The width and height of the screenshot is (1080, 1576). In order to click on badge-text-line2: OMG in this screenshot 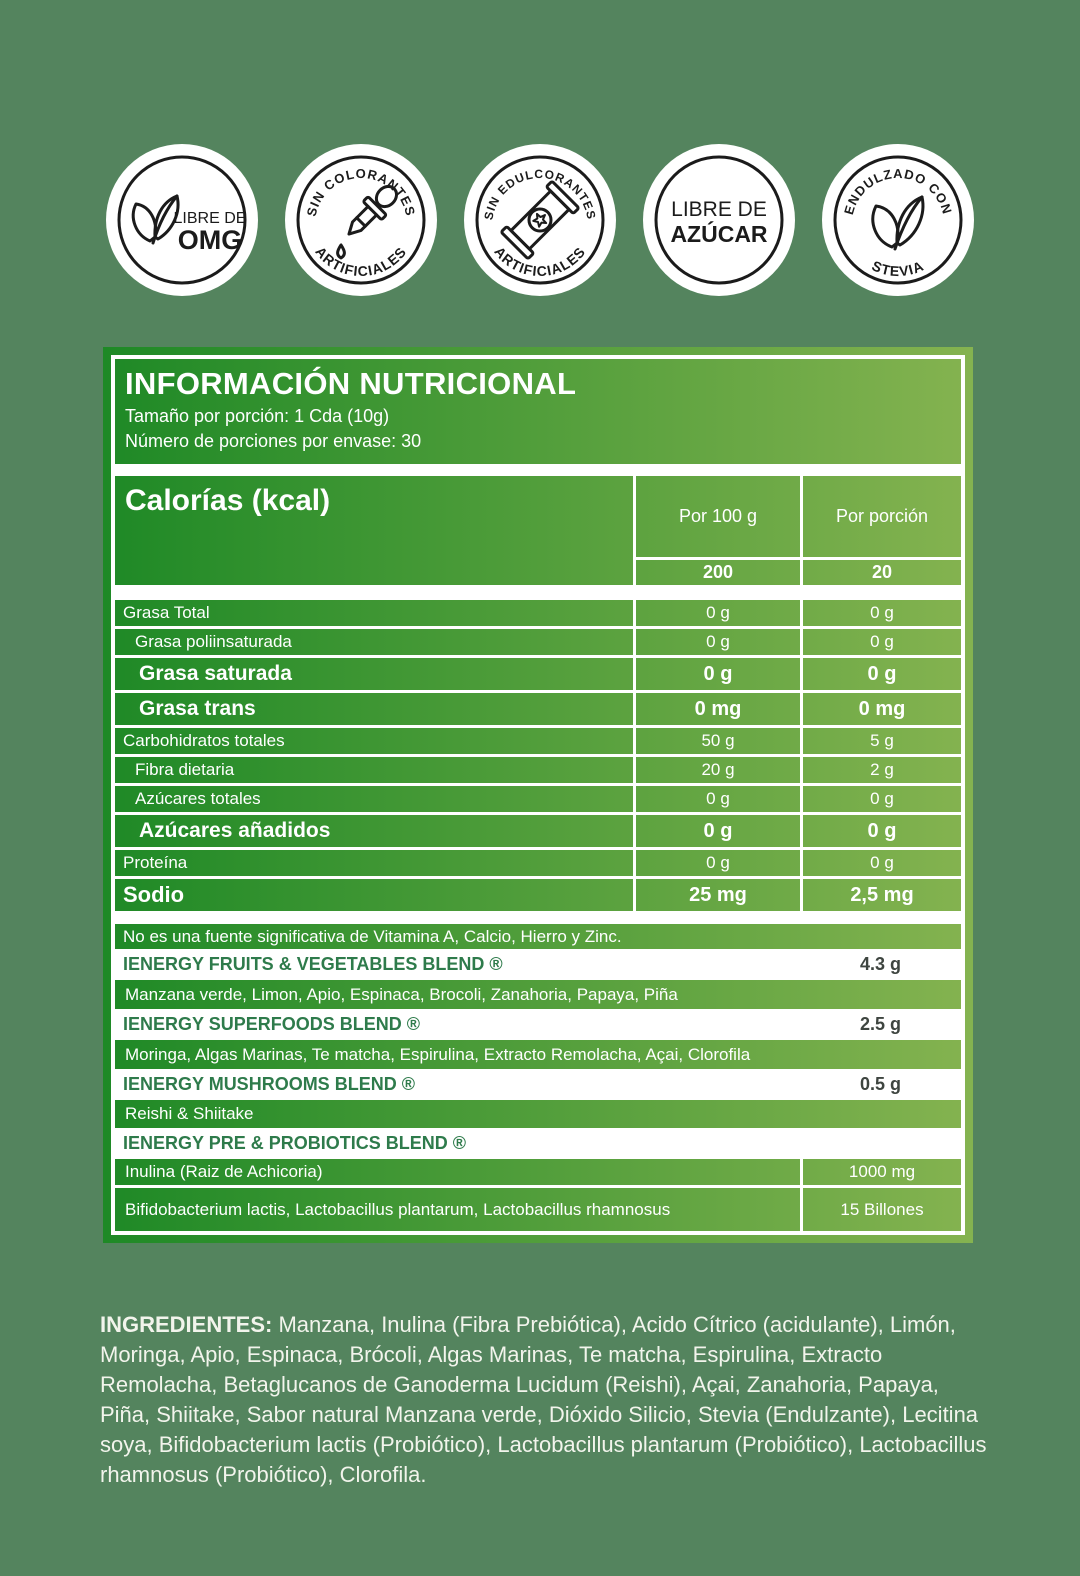, I will do `click(210, 240)`.